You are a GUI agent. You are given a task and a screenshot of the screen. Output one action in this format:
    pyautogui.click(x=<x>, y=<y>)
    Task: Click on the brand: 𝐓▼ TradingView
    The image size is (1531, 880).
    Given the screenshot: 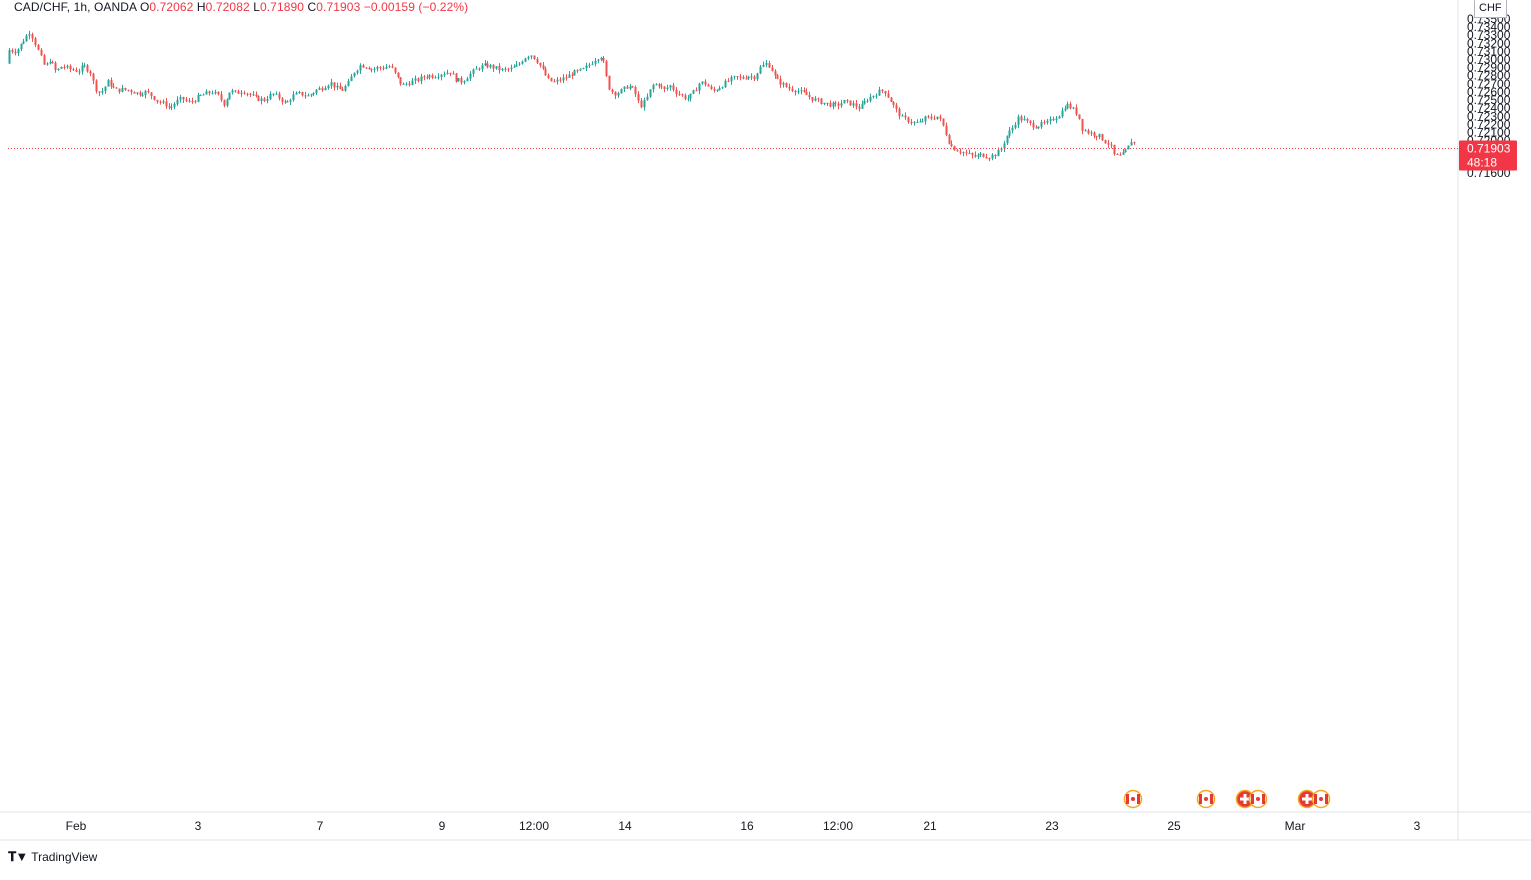 What is the action you would take?
    pyautogui.click(x=52, y=857)
    